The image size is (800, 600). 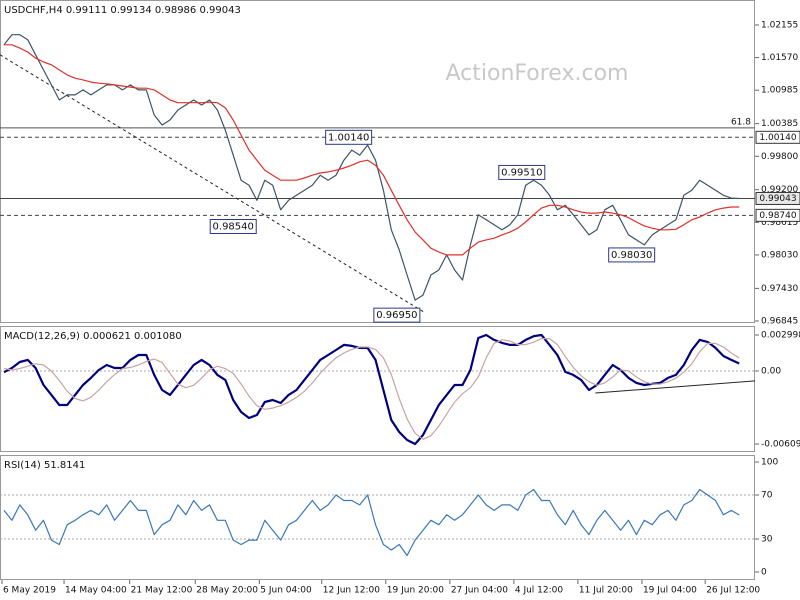 I want to click on annotation-label: 1.00140, so click(x=348, y=137).